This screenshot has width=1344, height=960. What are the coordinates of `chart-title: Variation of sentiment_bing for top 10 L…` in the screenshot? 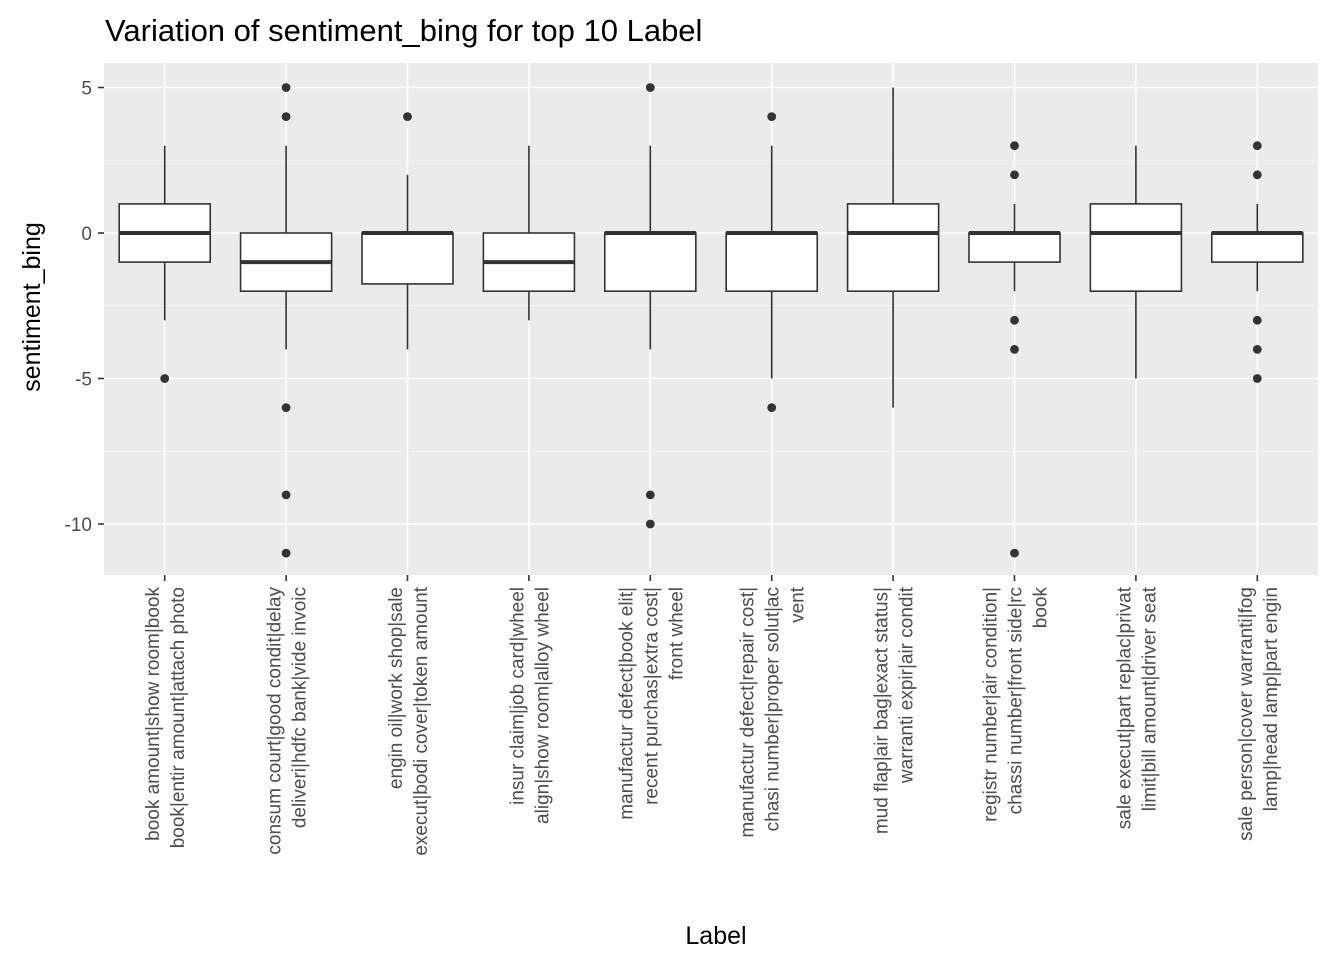 It's located at (403, 30).